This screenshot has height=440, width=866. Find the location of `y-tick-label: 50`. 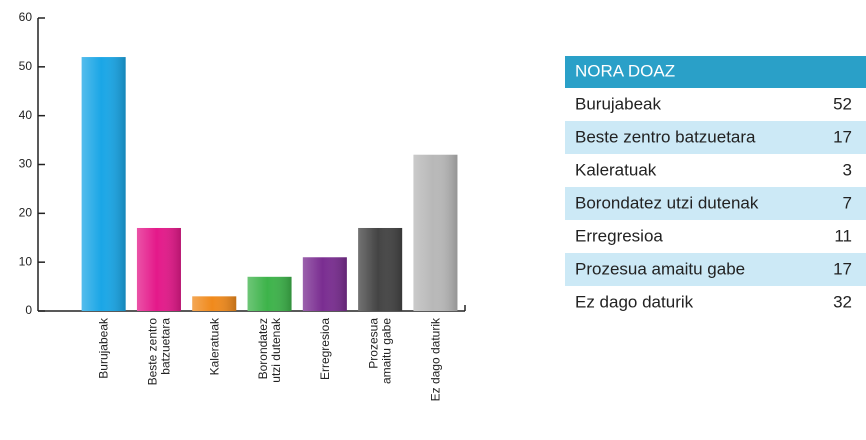

y-tick-label: 50 is located at coordinates (26, 66).